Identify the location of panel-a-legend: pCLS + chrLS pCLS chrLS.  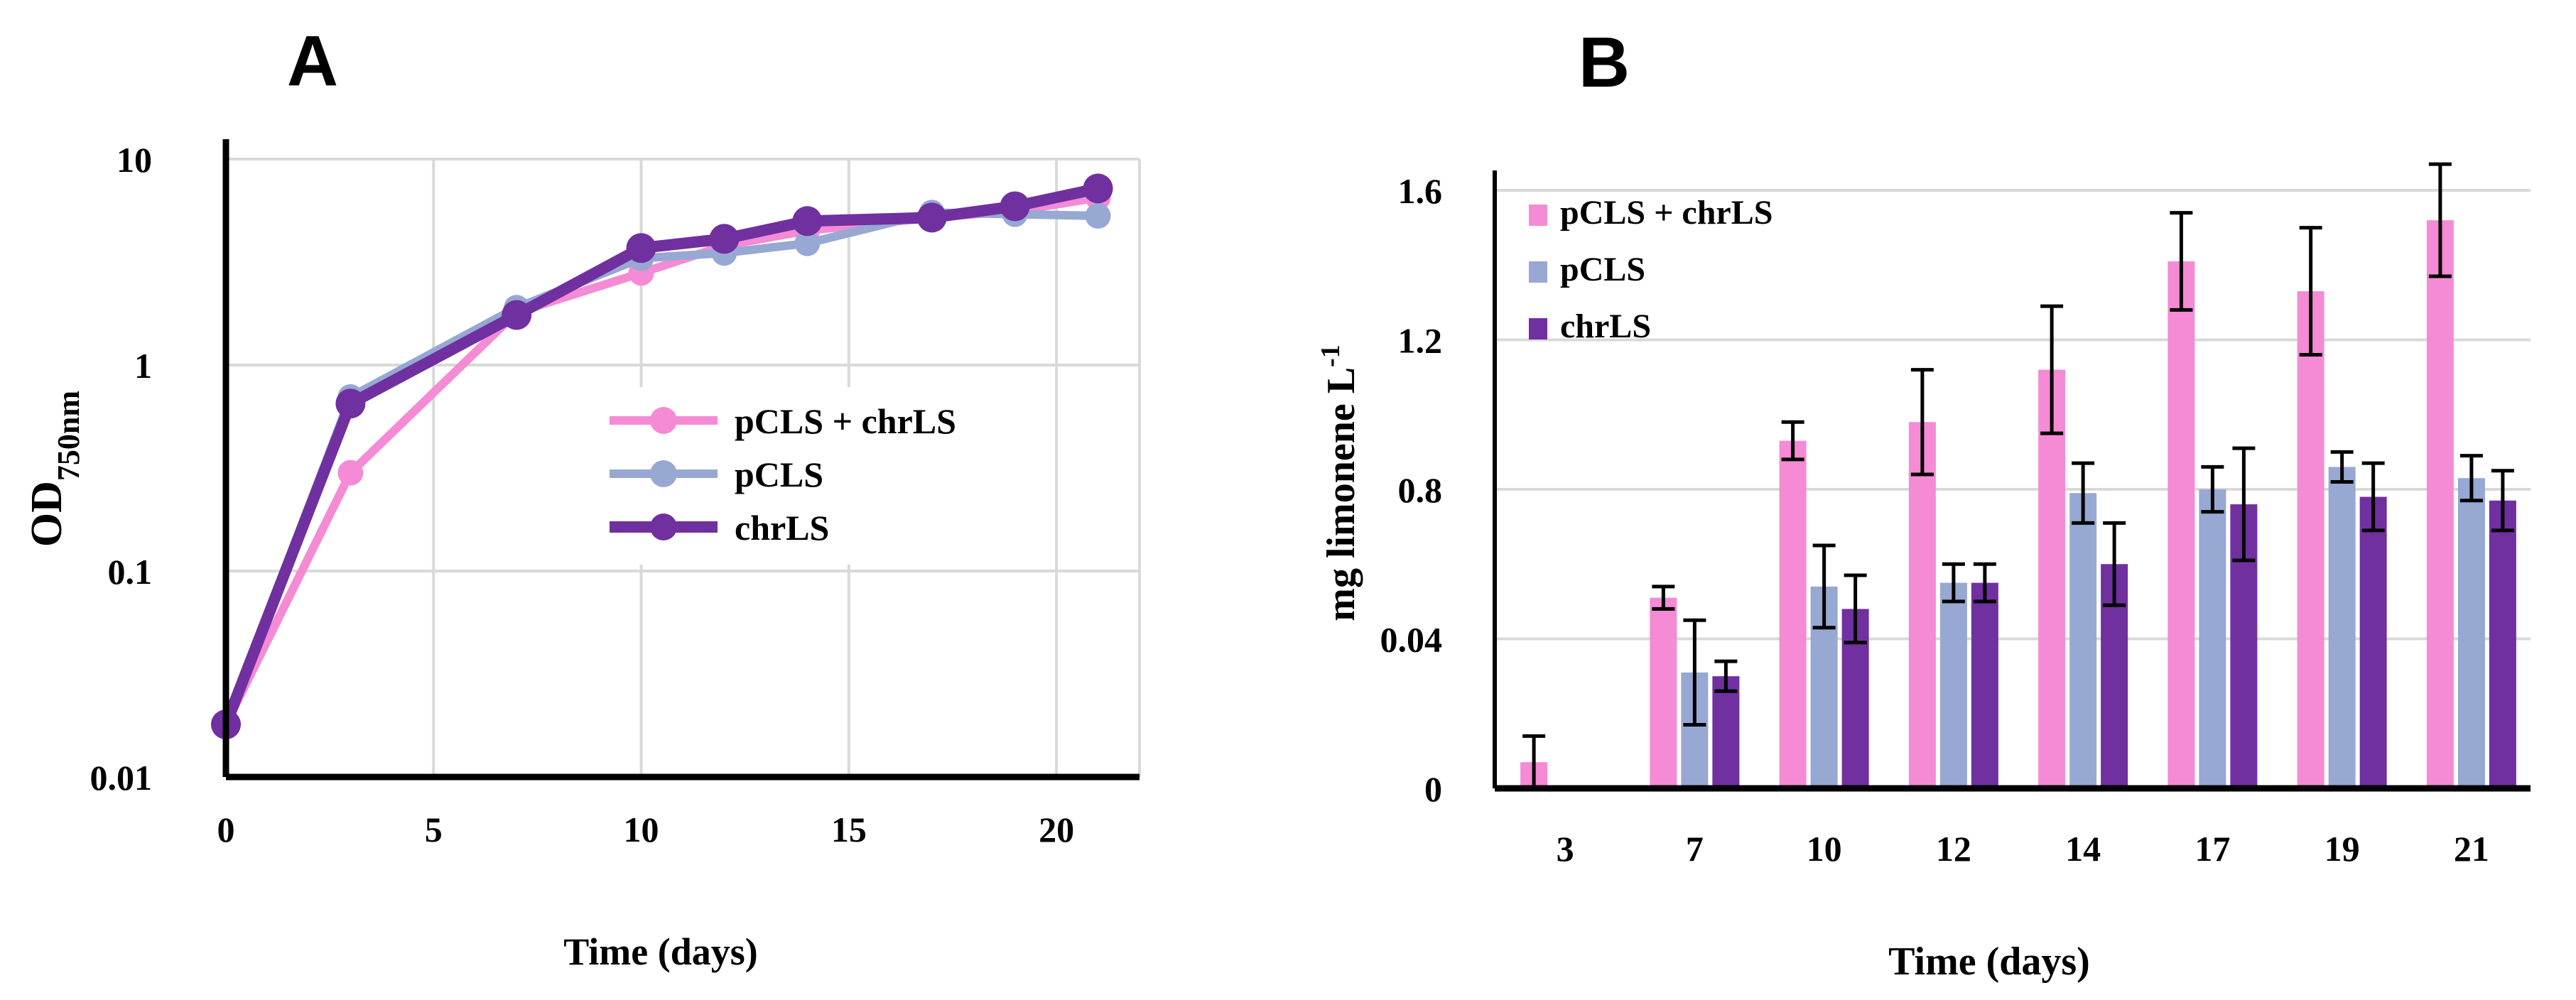
(776, 476).